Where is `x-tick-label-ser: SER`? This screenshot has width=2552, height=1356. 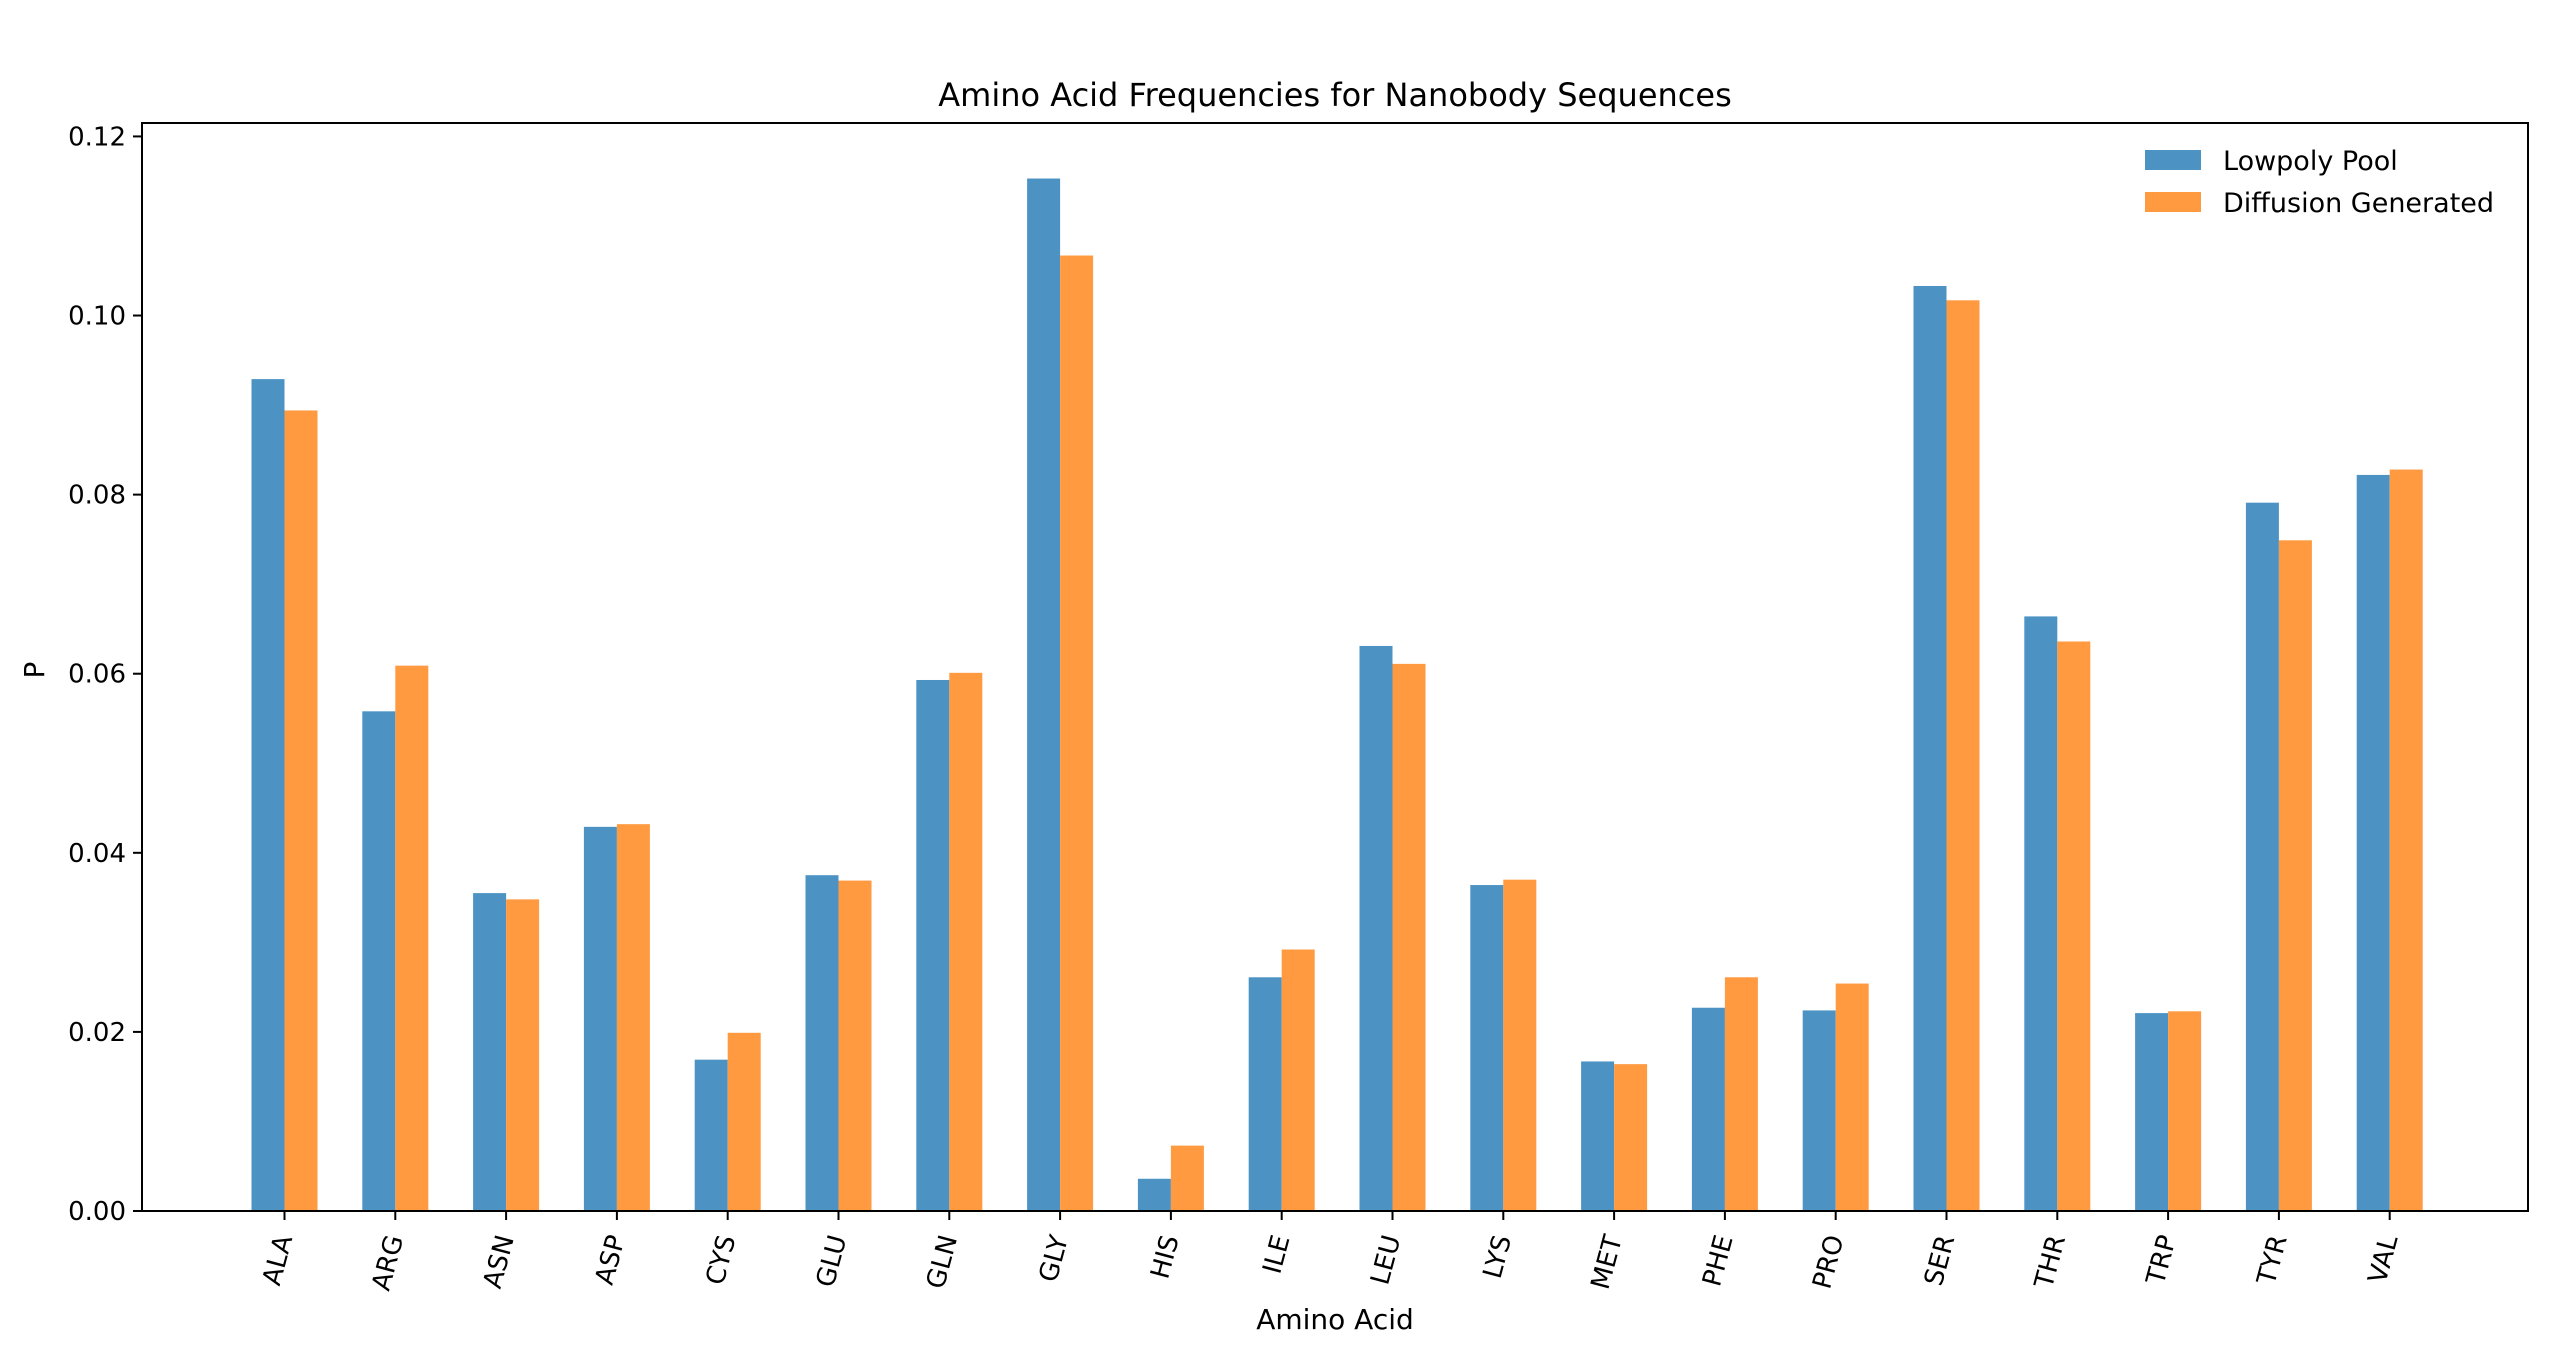
x-tick-label-ser: SER is located at coordinates (1940, 1260).